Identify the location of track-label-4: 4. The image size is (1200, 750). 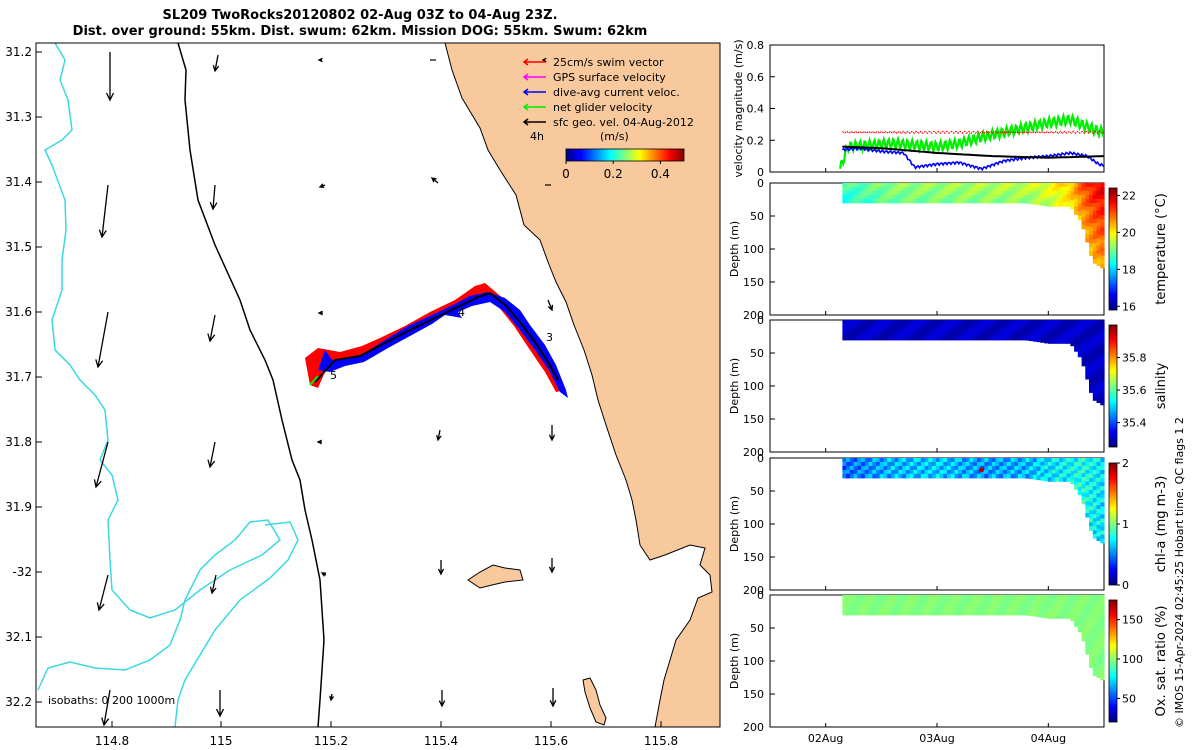
(461, 312).